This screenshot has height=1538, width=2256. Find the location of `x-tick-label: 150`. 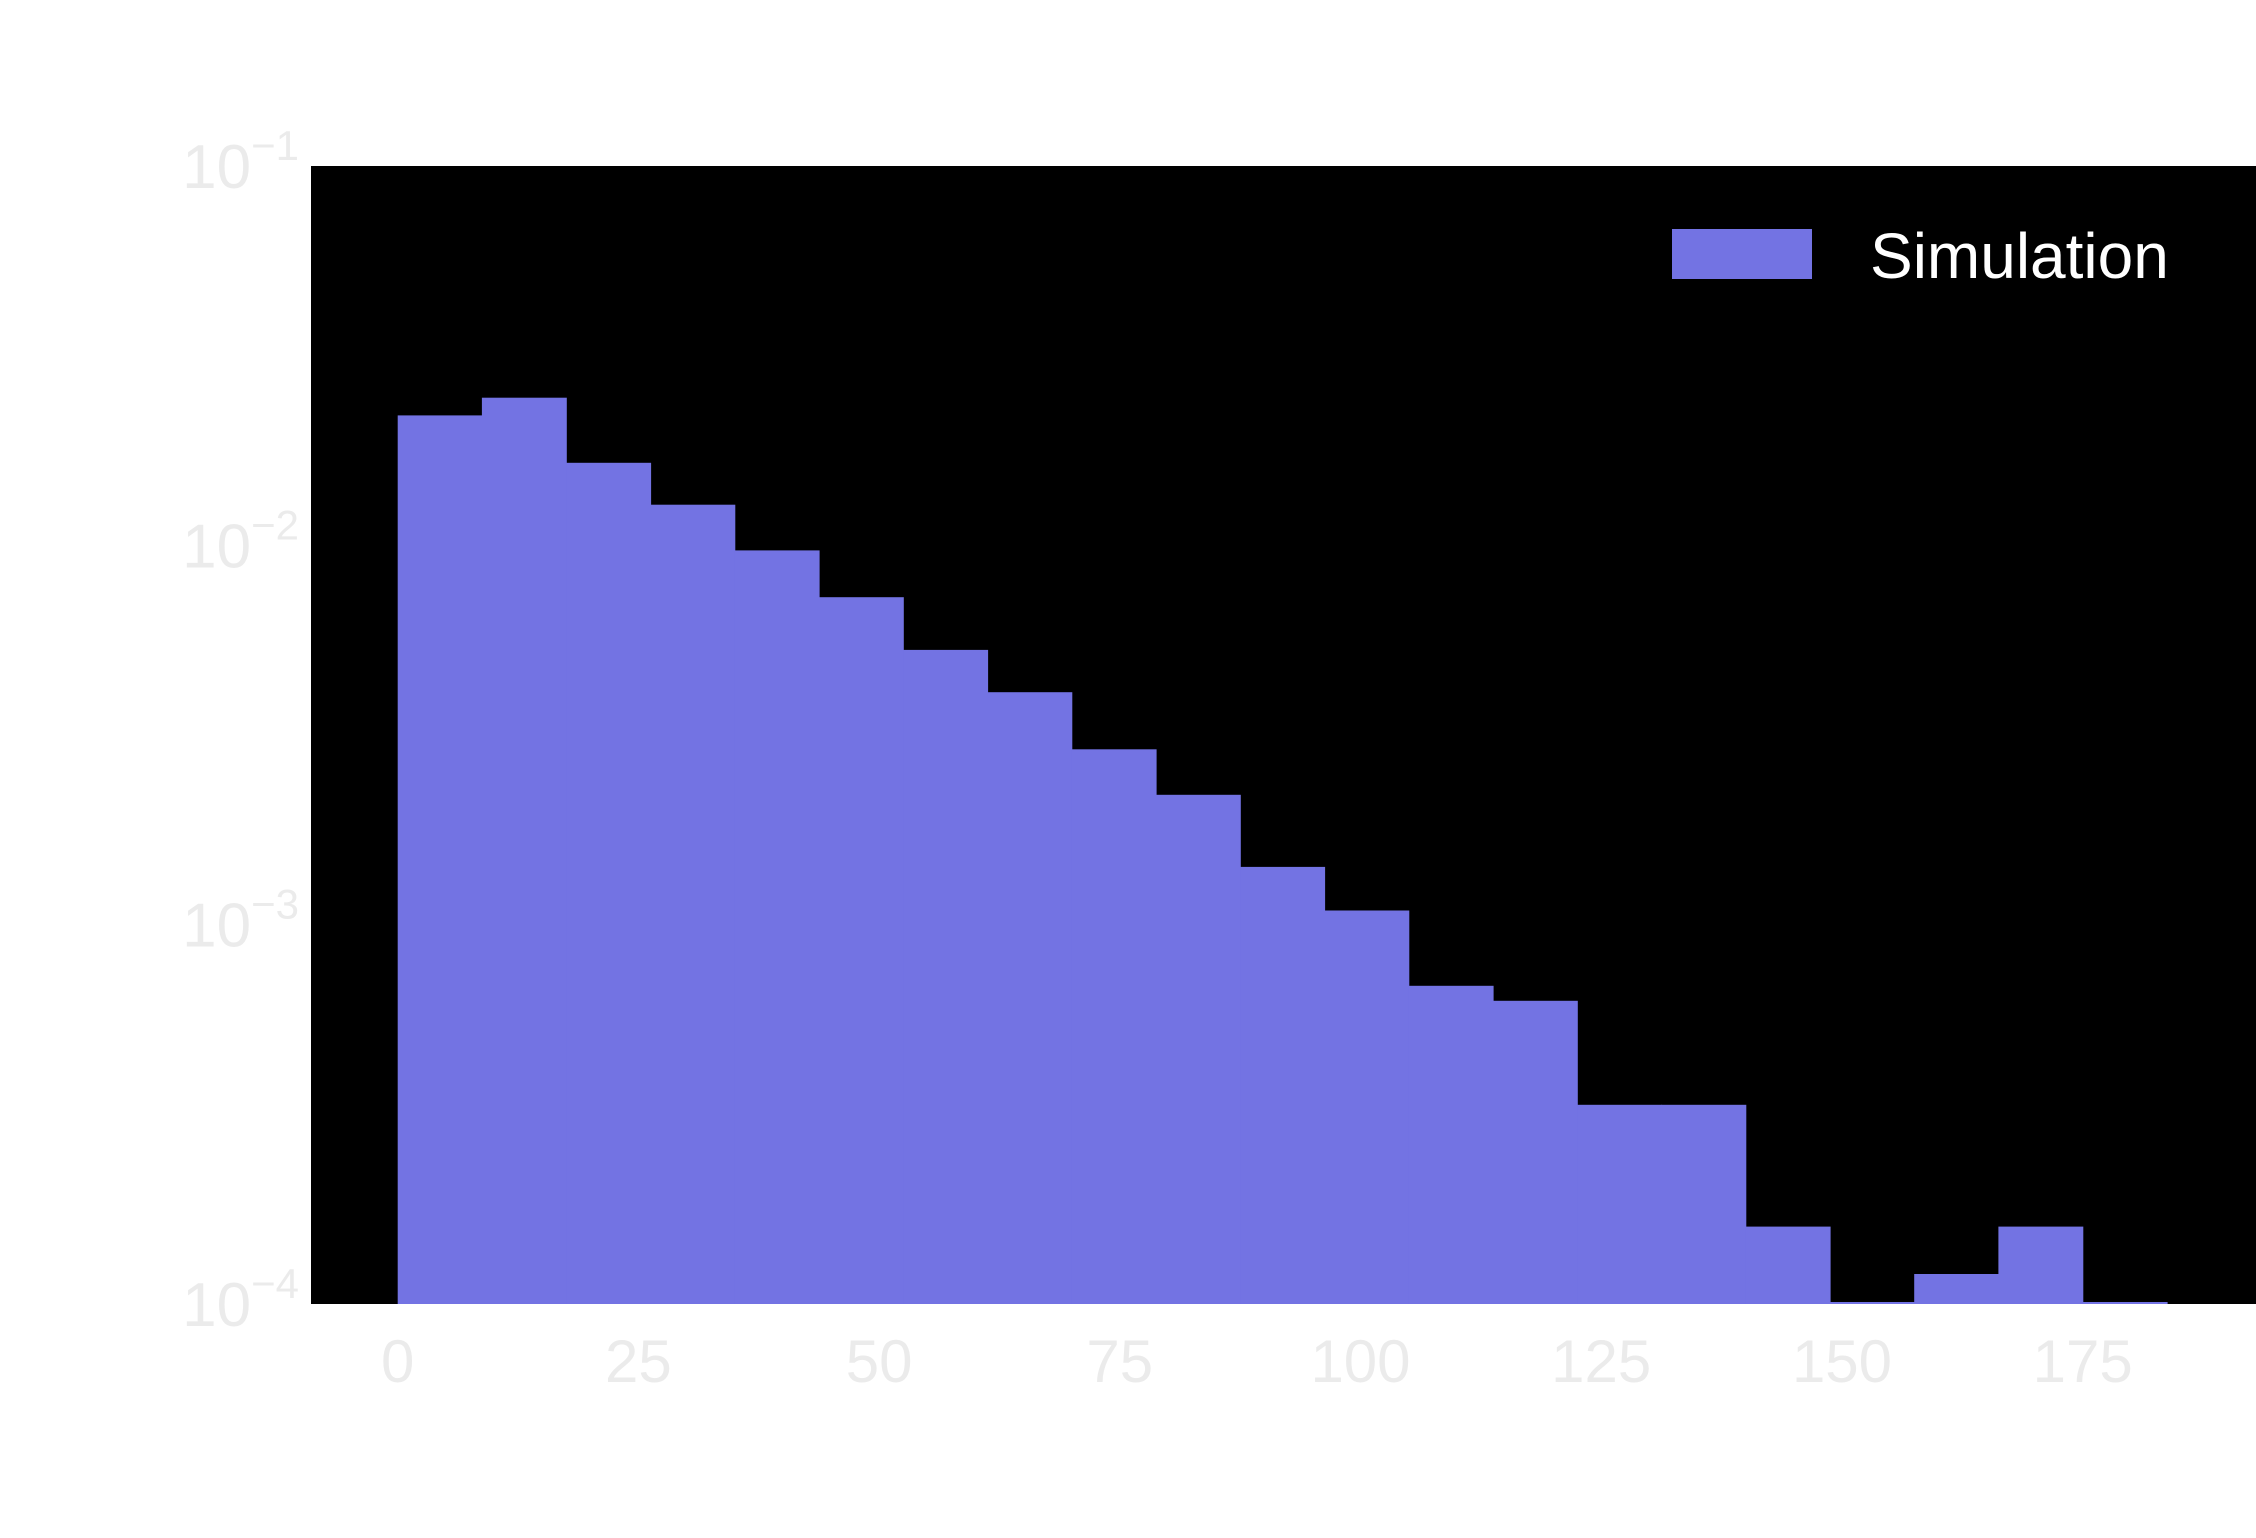

x-tick-label: 150 is located at coordinates (1842, 1361).